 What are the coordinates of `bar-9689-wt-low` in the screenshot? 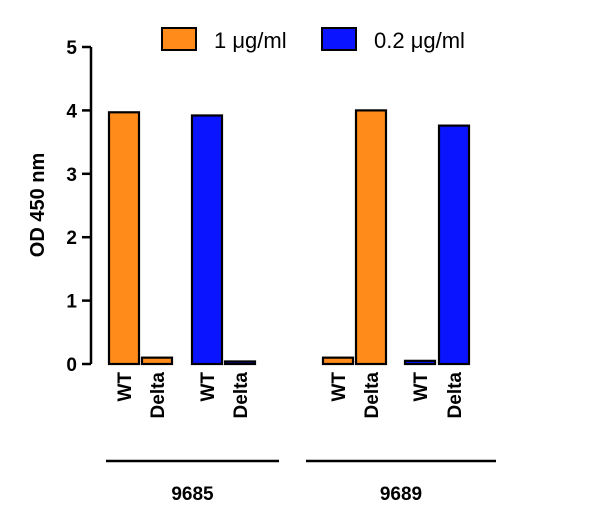 It's located at (420, 362).